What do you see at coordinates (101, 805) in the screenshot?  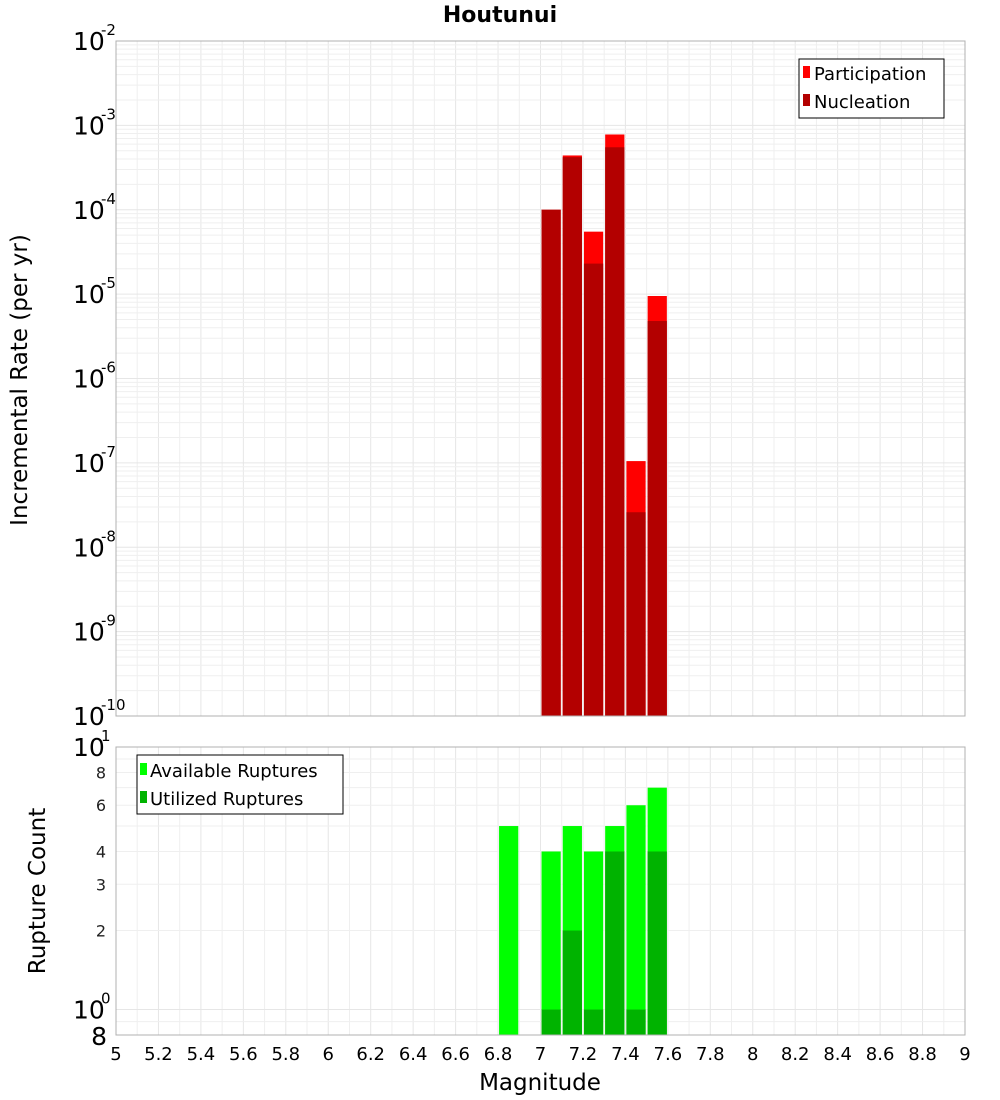 I see `count-y-minor-tick: 6` at bounding box center [101, 805].